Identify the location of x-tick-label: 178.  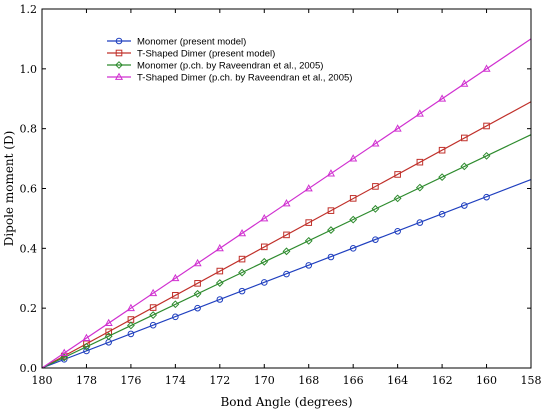
(86, 380).